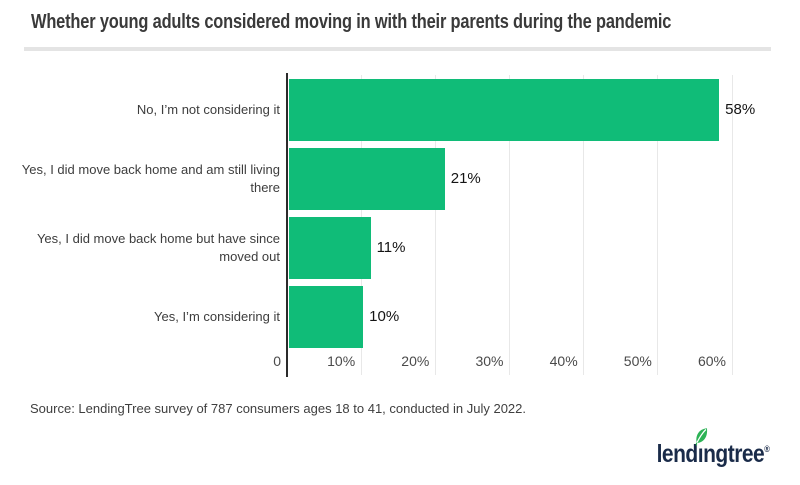 The height and width of the screenshot is (485, 800). Describe the element at coordinates (767, 449) in the screenshot. I see `registered-mark: ®` at that location.